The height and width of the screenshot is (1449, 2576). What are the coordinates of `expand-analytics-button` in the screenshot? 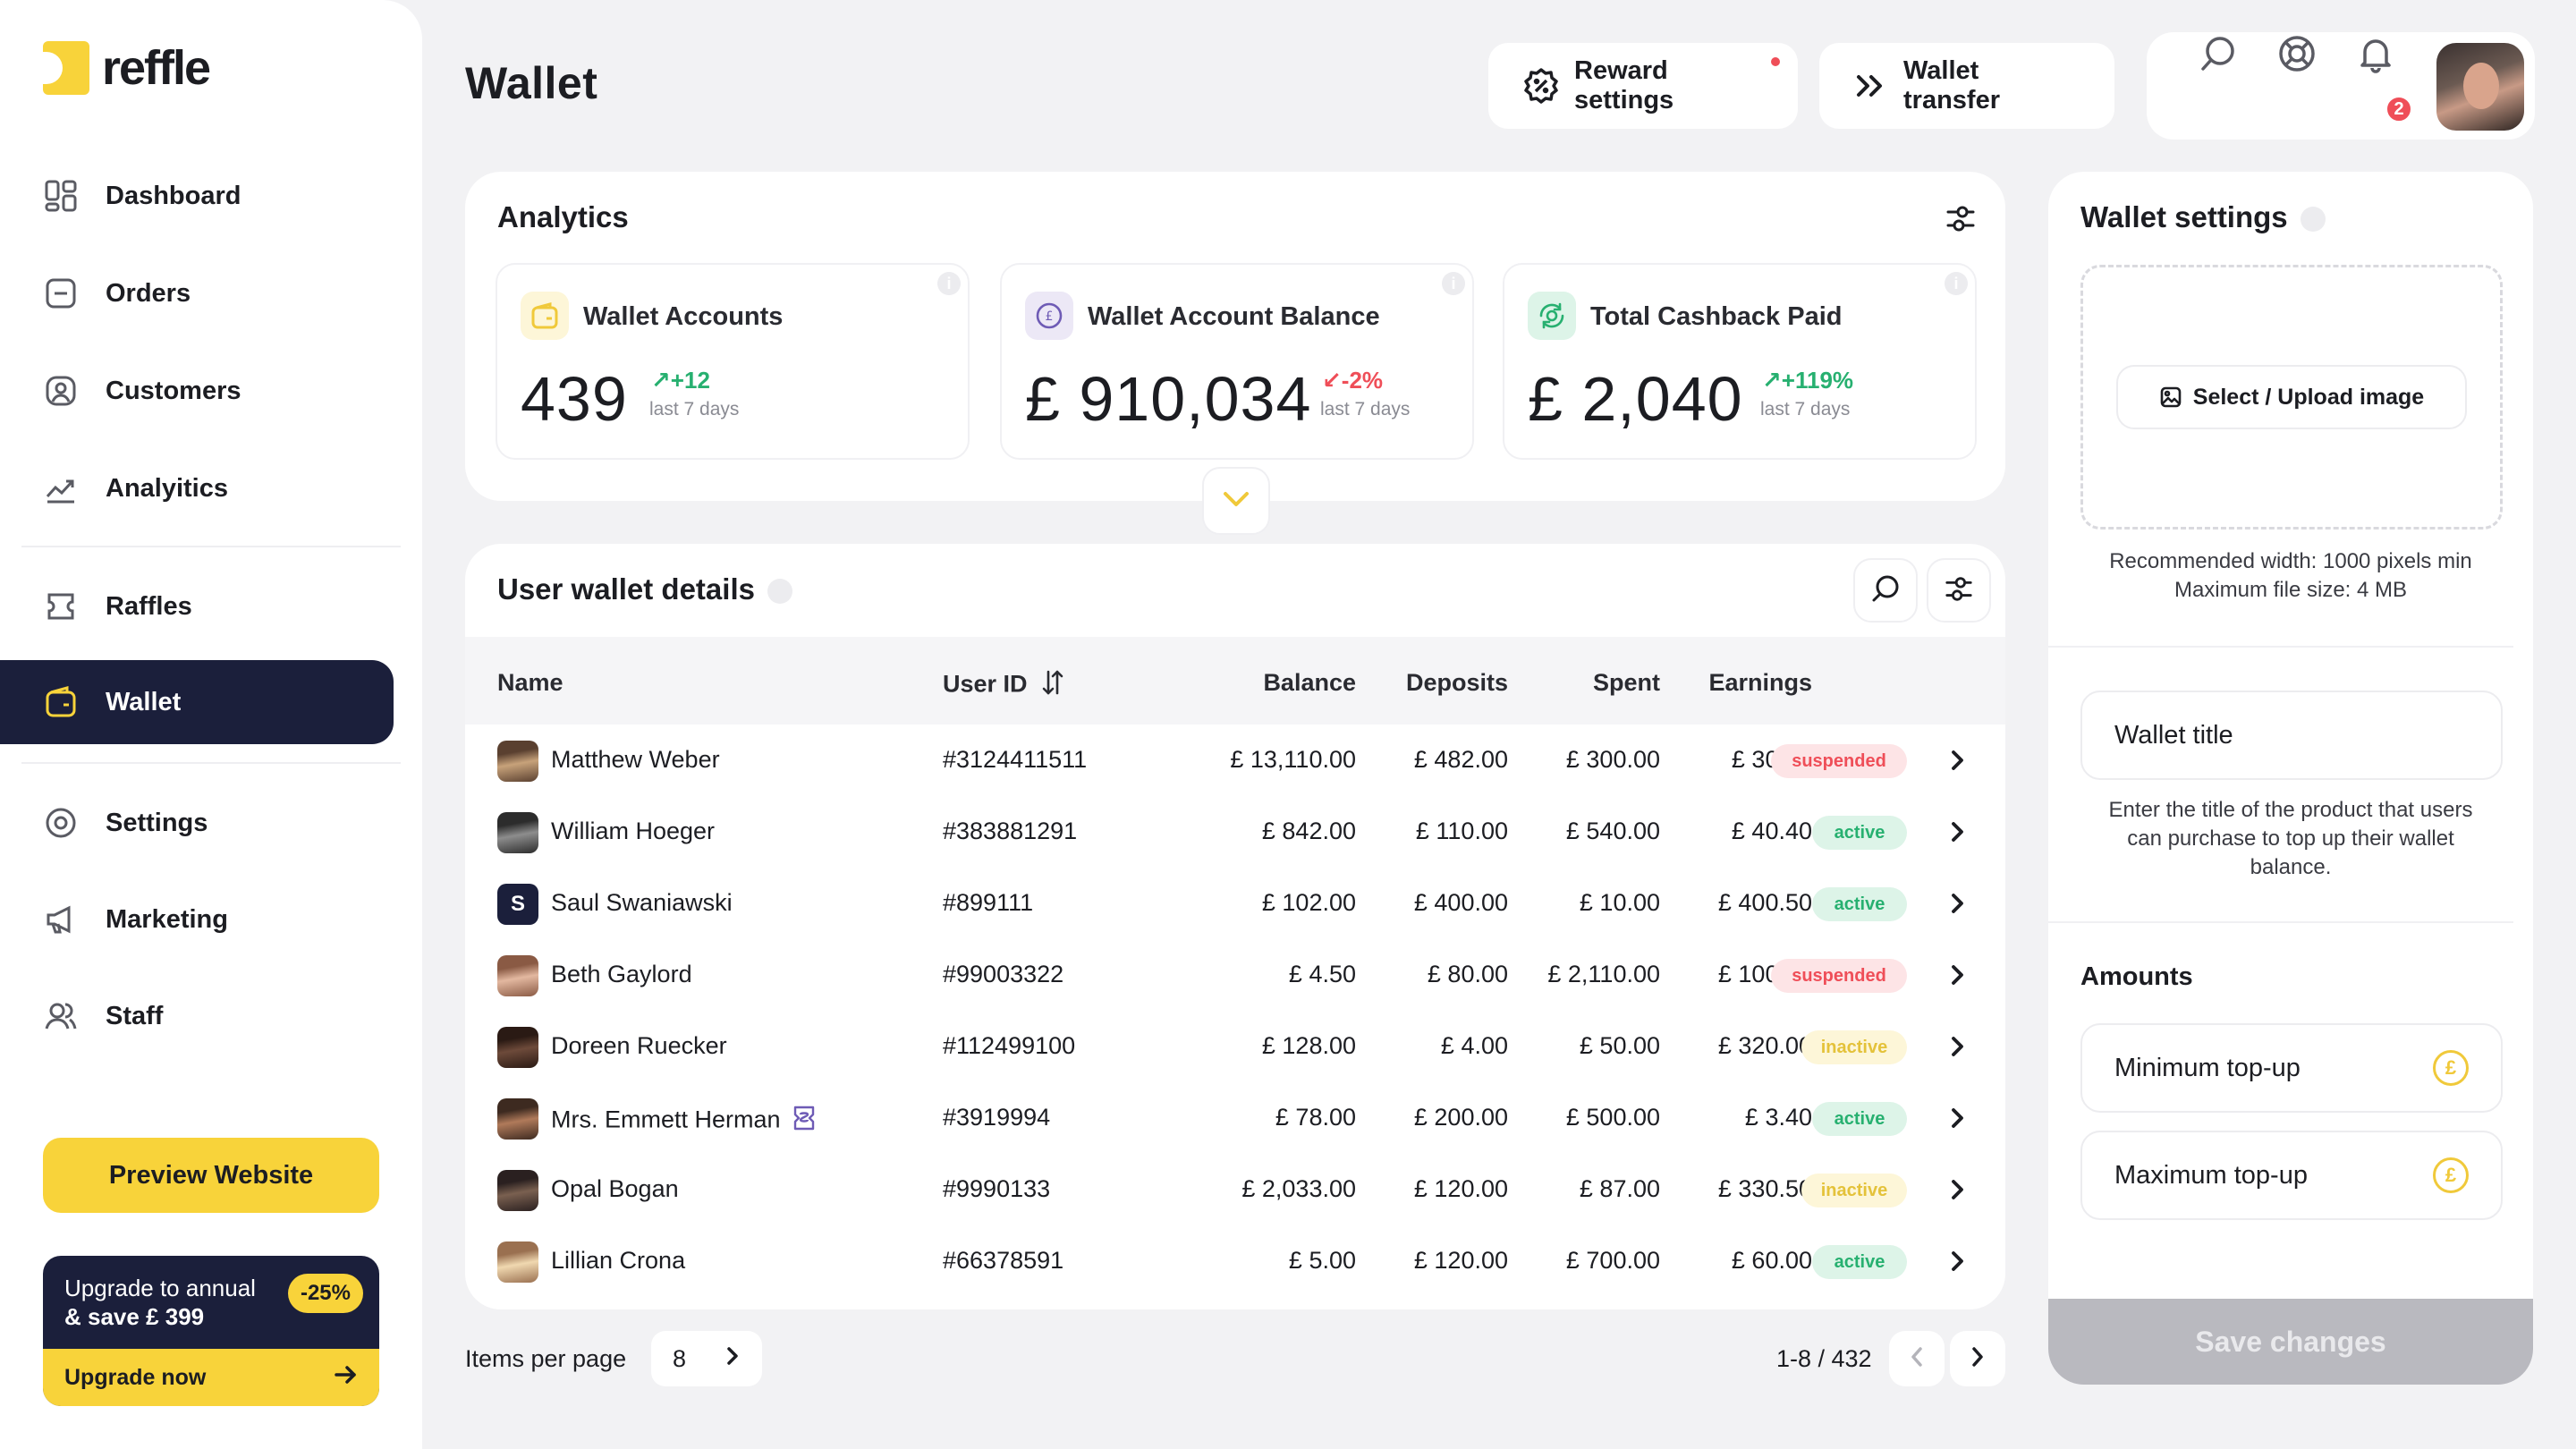 It's located at (1236, 501).